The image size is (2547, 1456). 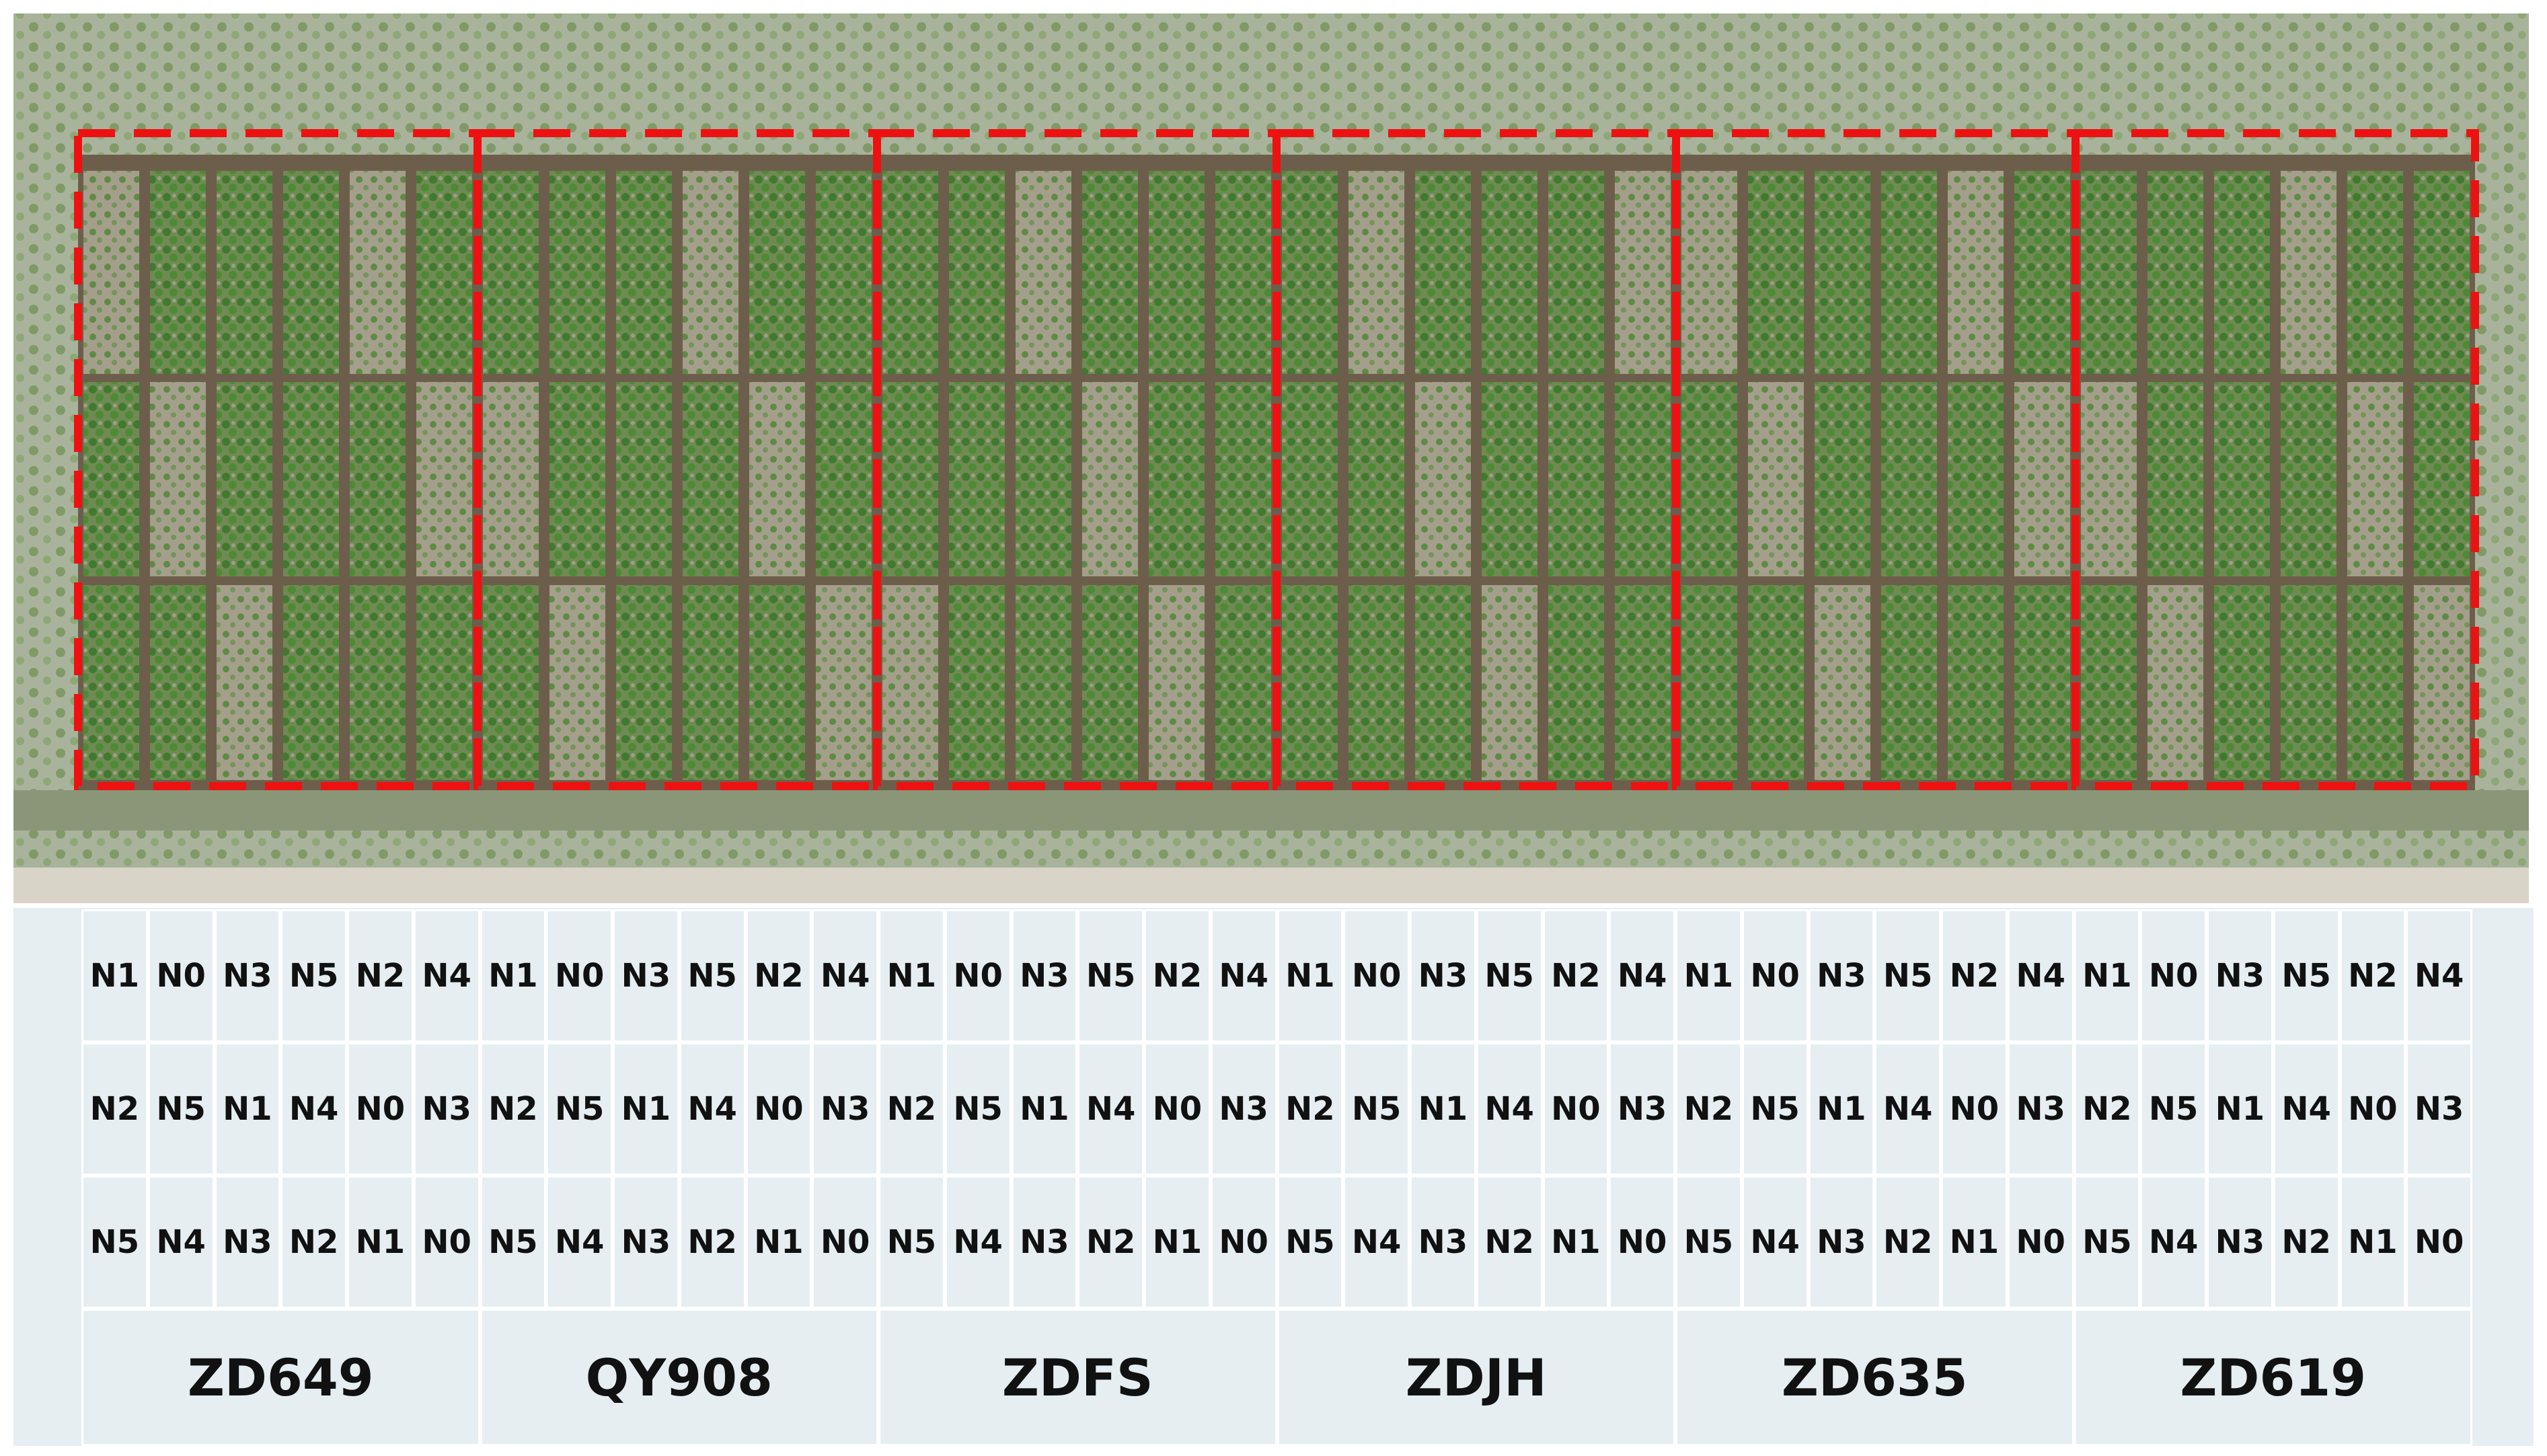 What do you see at coordinates (1476, 1377) in the screenshot?
I see `cultivar-name: ZDJH` at bounding box center [1476, 1377].